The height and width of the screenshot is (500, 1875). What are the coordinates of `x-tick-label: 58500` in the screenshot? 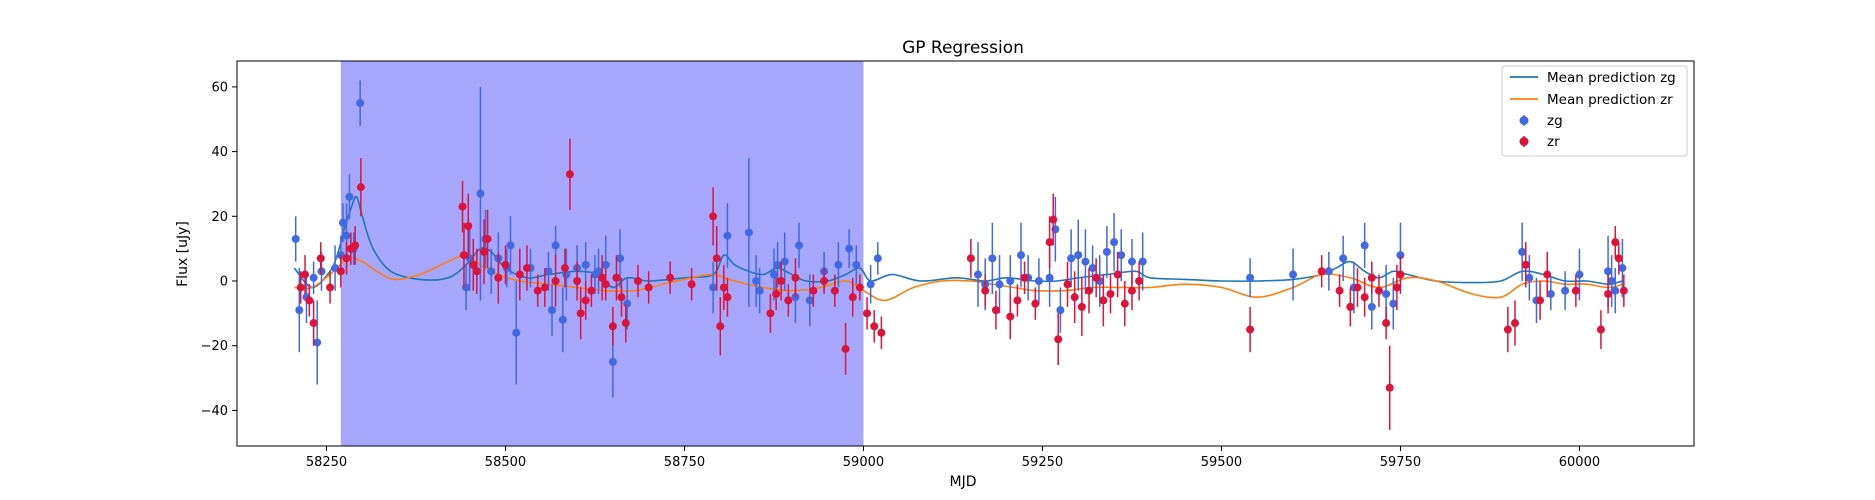 It's located at (505, 462).